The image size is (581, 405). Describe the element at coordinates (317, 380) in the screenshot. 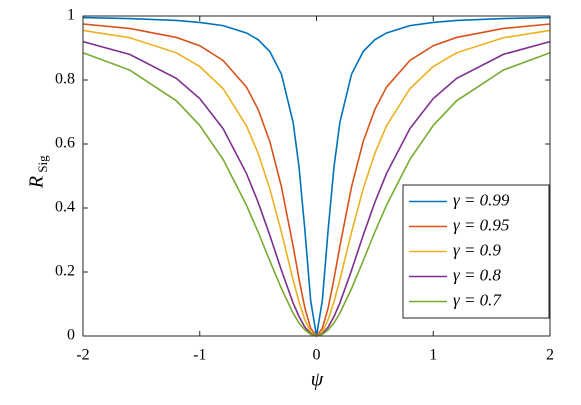

I see `x-axis-label: ψ` at that location.